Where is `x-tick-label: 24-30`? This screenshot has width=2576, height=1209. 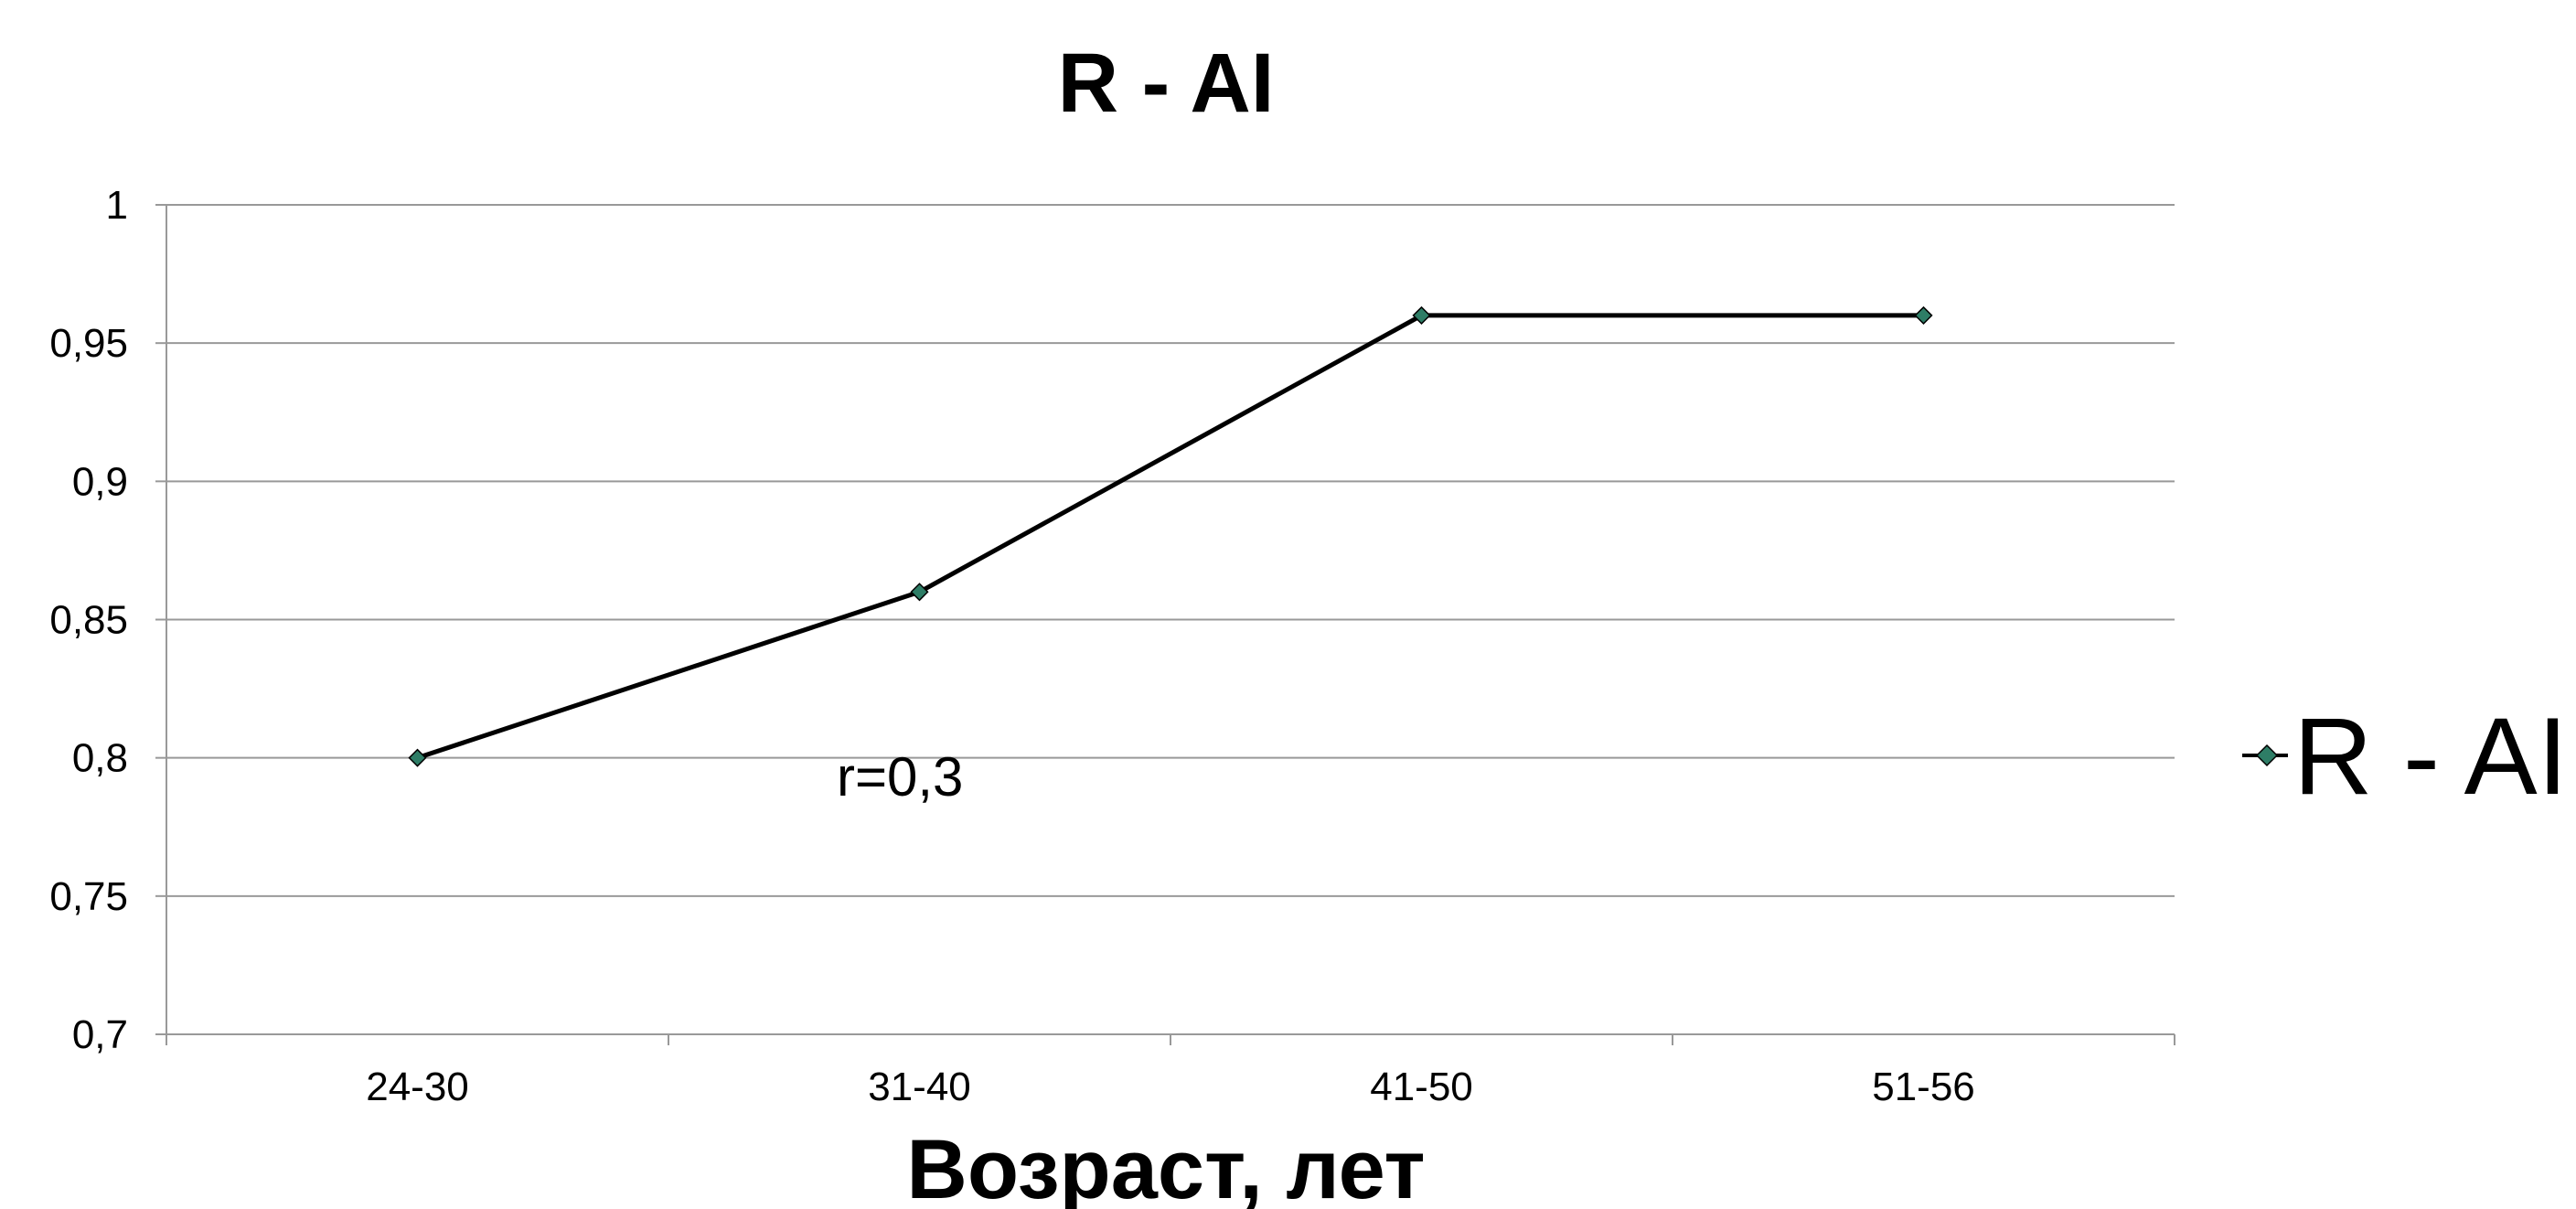 x-tick-label: 24-30 is located at coordinates (417, 1087).